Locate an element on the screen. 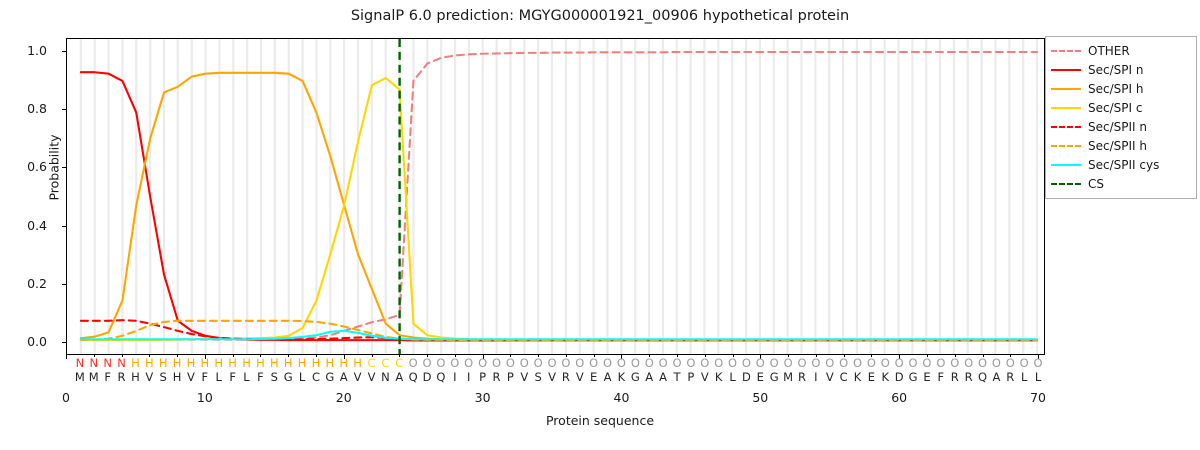 This screenshot has height=450, width=1200. residue-letter: M is located at coordinates (93, 377).